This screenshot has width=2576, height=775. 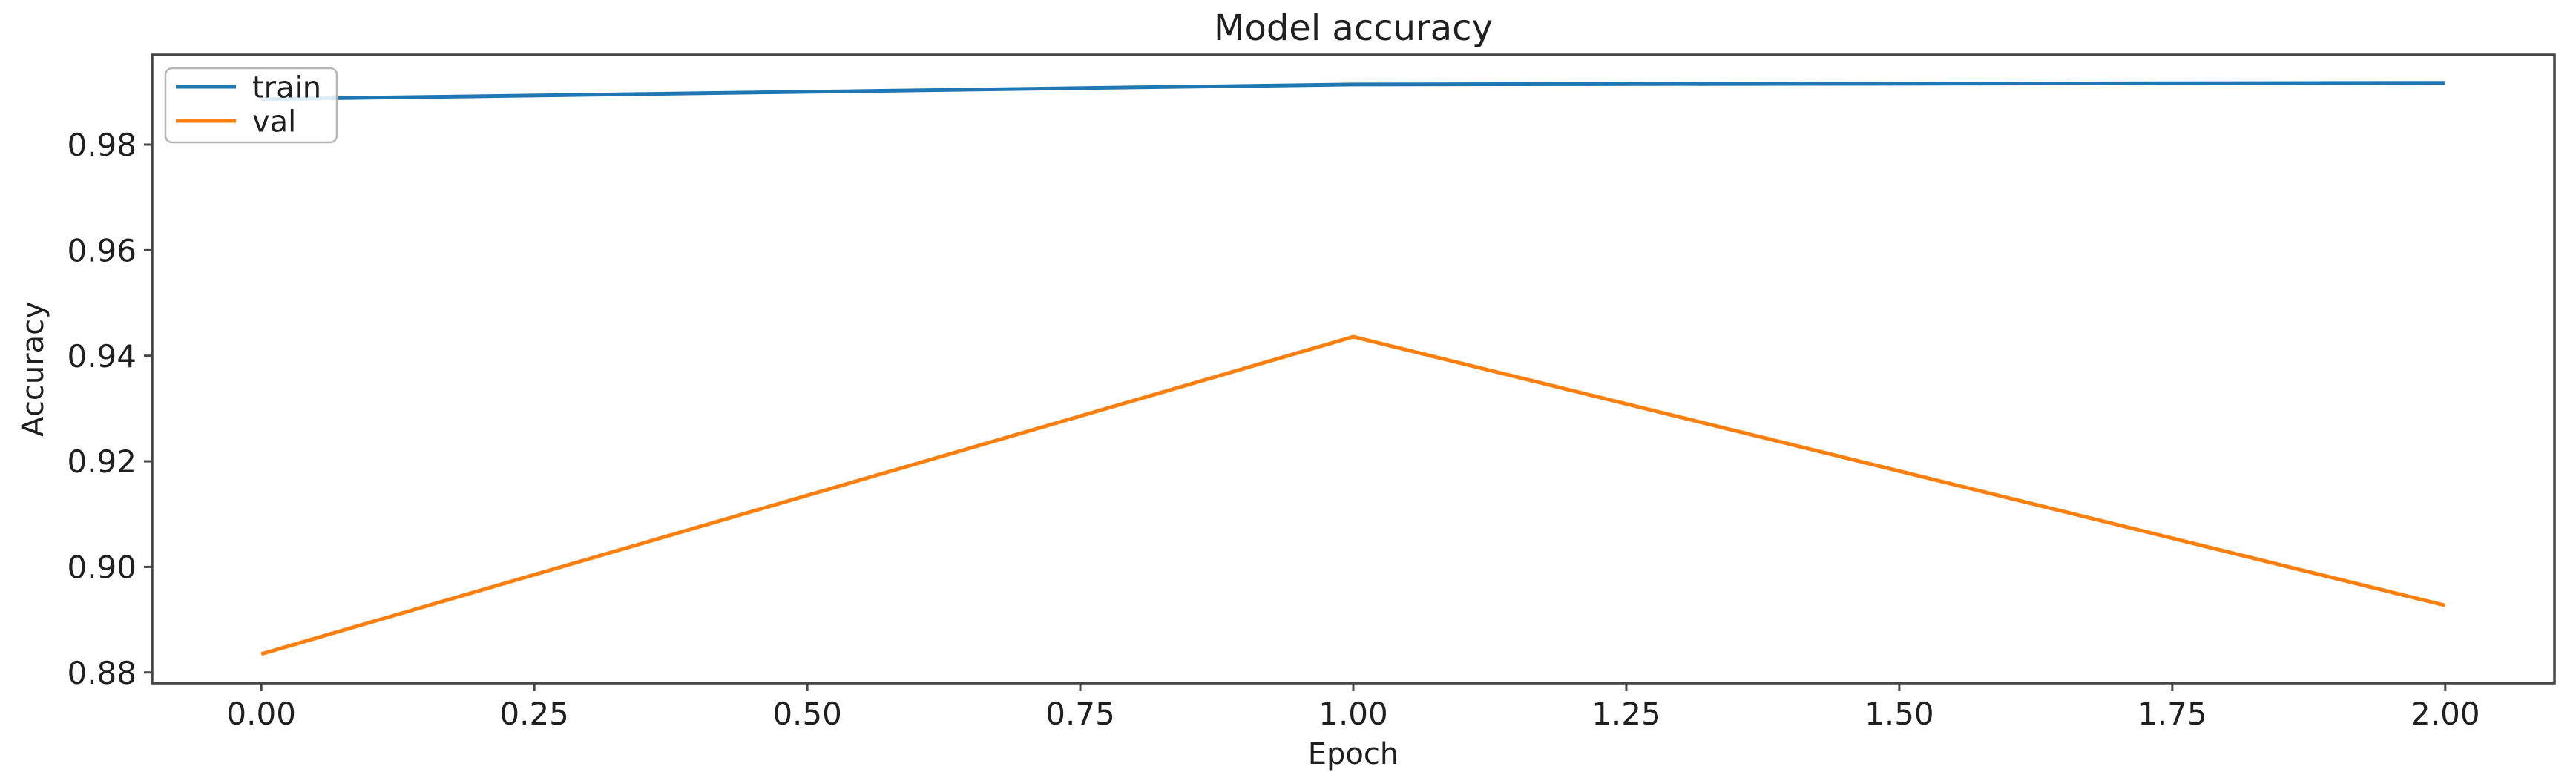 What do you see at coordinates (807, 714) in the screenshot?
I see `x-tick-label: 0.50` at bounding box center [807, 714].